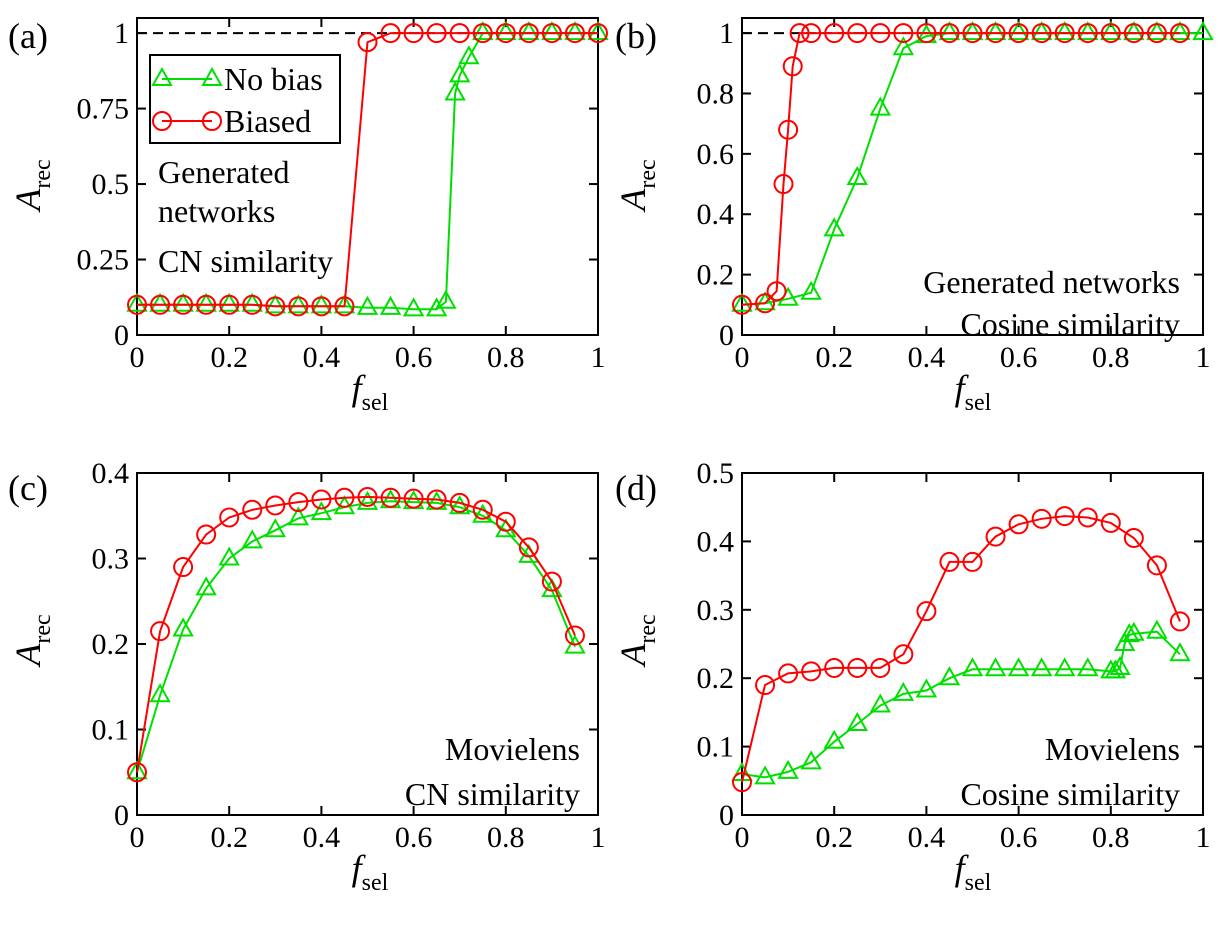 This screenshot has height=925, width=1225. Describe the element at coordinates (598, 837) in the screenshot. I see `x-tick-label: 1` at that location.